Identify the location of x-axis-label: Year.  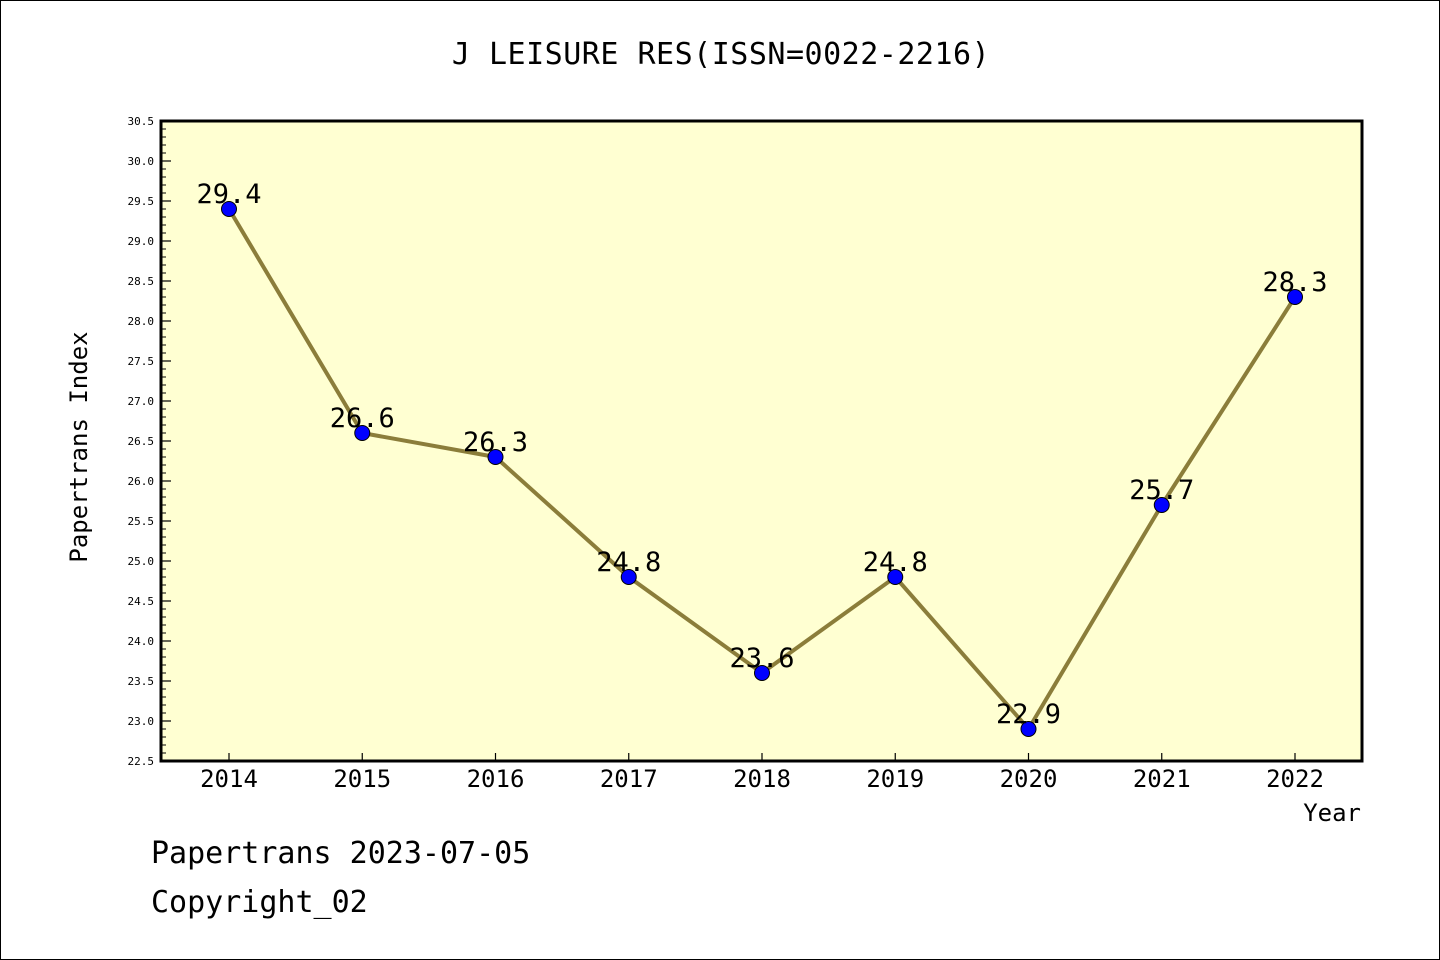
(1332, 813).